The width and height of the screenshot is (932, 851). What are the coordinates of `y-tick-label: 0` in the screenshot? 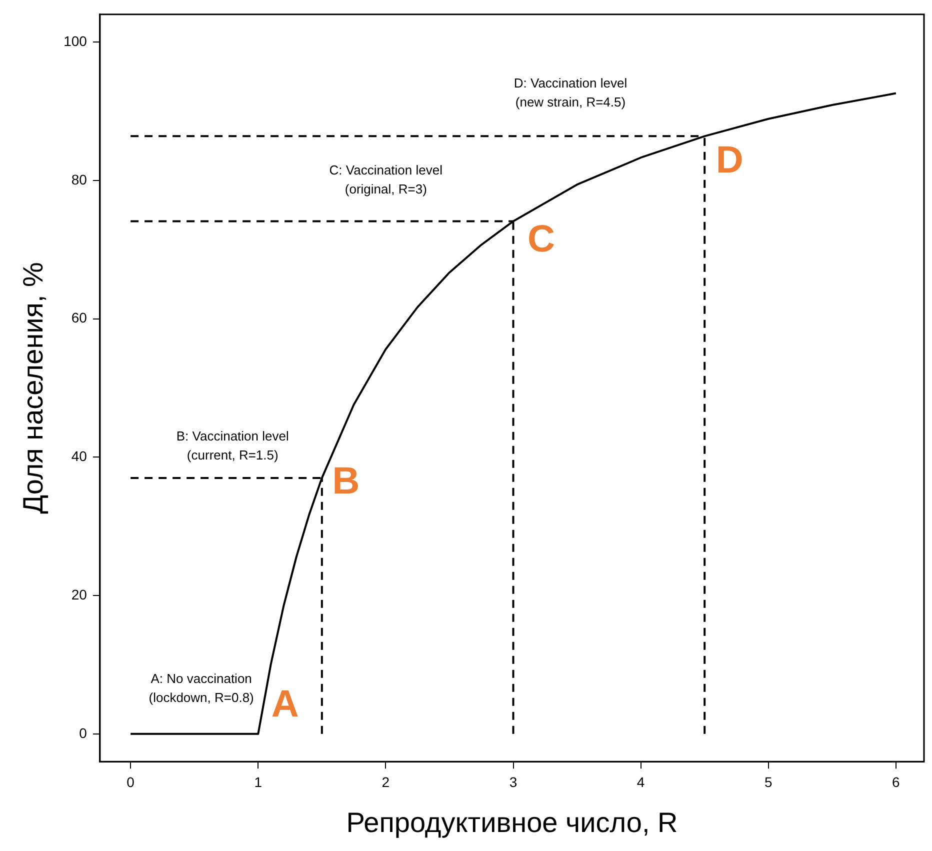 It's located at (83, 732).